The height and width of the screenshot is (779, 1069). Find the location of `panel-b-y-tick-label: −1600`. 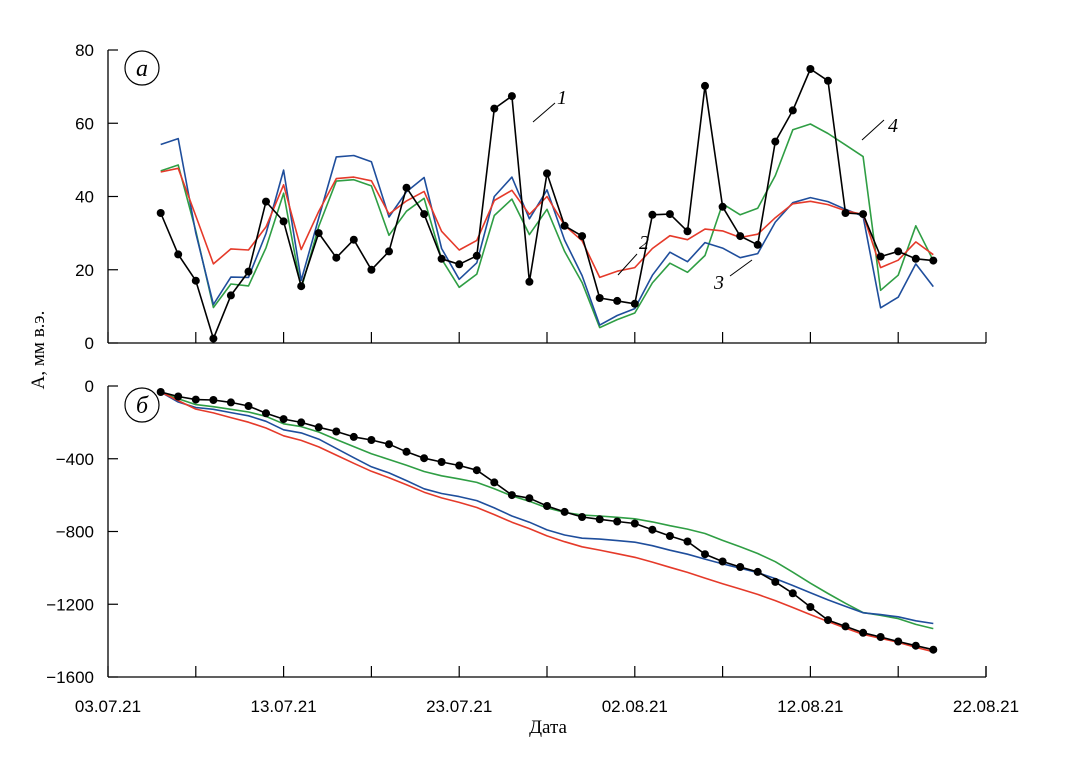

panel-b-y-tick-label: −1600 is located at coordinates (70, 677).